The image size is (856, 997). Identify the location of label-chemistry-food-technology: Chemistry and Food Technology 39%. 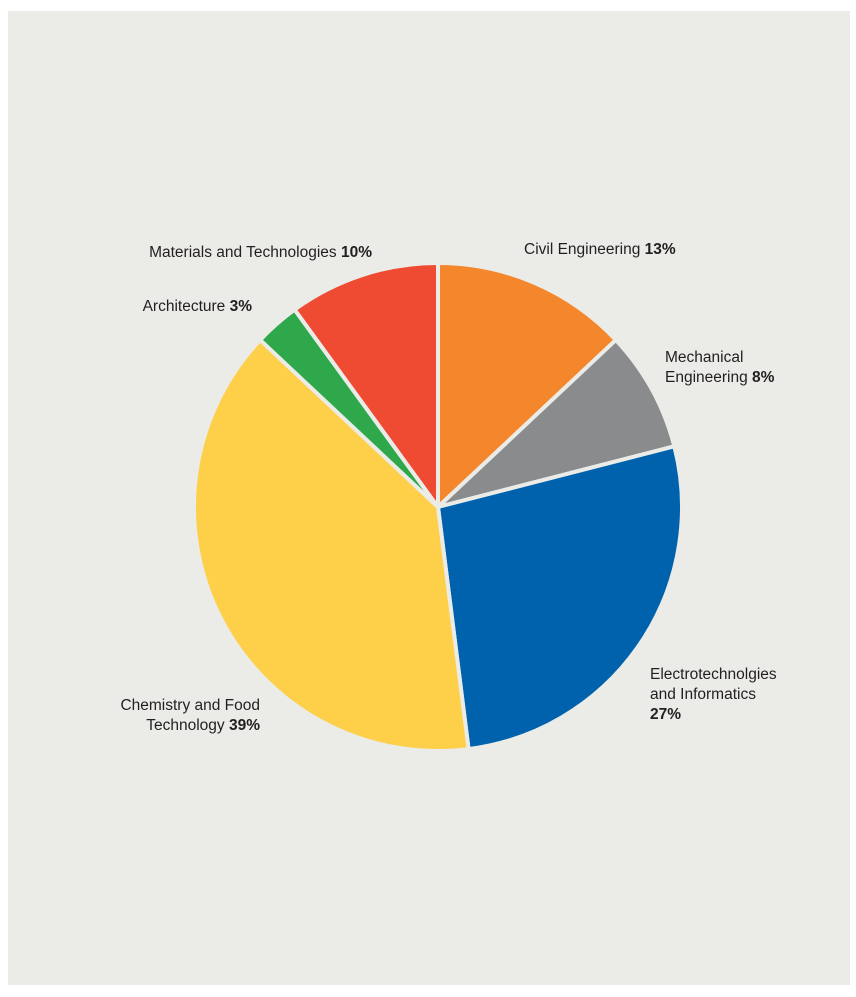
(190, 715).